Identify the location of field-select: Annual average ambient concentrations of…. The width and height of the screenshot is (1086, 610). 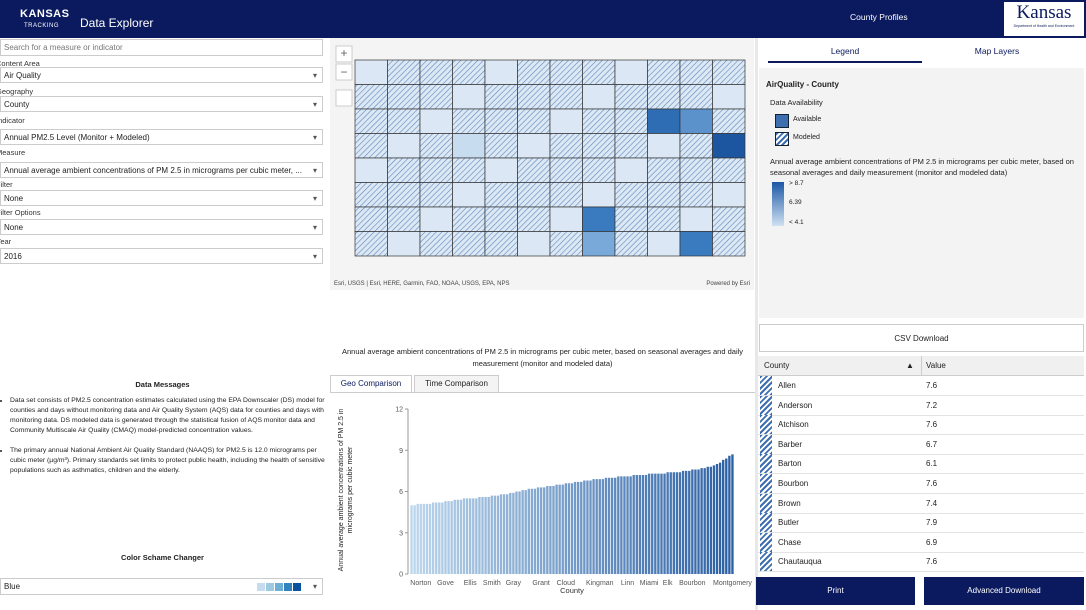
(161, 170).